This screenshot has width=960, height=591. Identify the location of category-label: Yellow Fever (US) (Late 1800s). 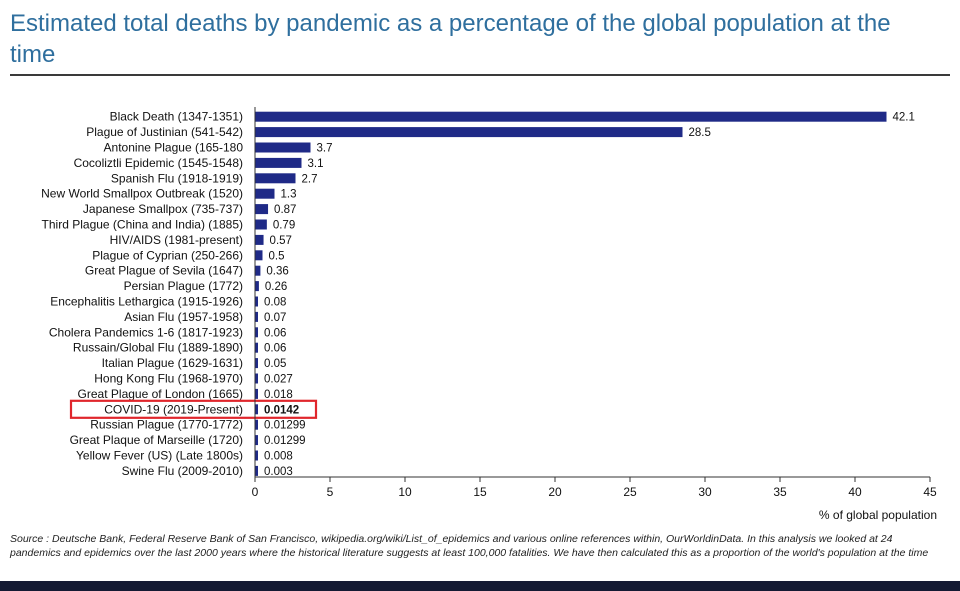
(159, 456).